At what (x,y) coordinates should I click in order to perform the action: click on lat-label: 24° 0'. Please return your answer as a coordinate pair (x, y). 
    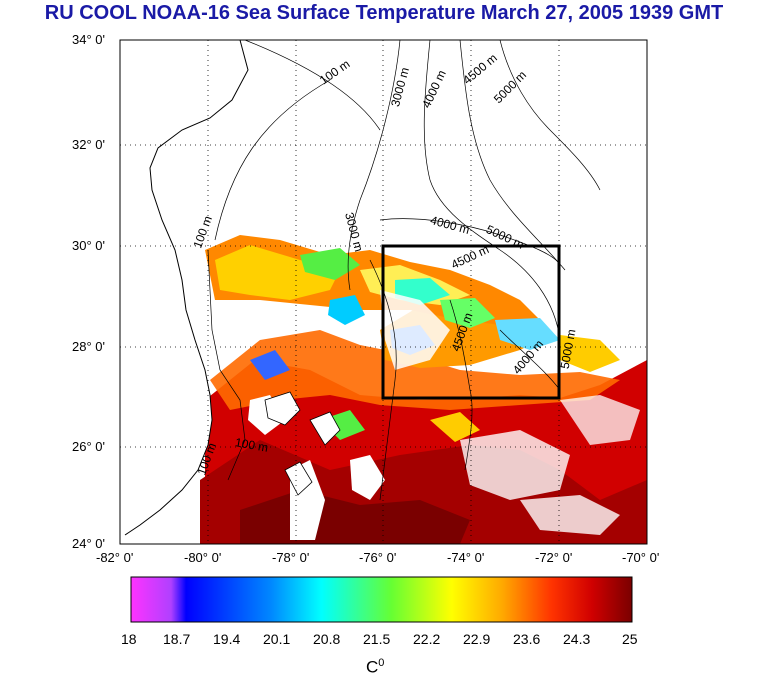
    Looking at the image, I should click on (88, 543).